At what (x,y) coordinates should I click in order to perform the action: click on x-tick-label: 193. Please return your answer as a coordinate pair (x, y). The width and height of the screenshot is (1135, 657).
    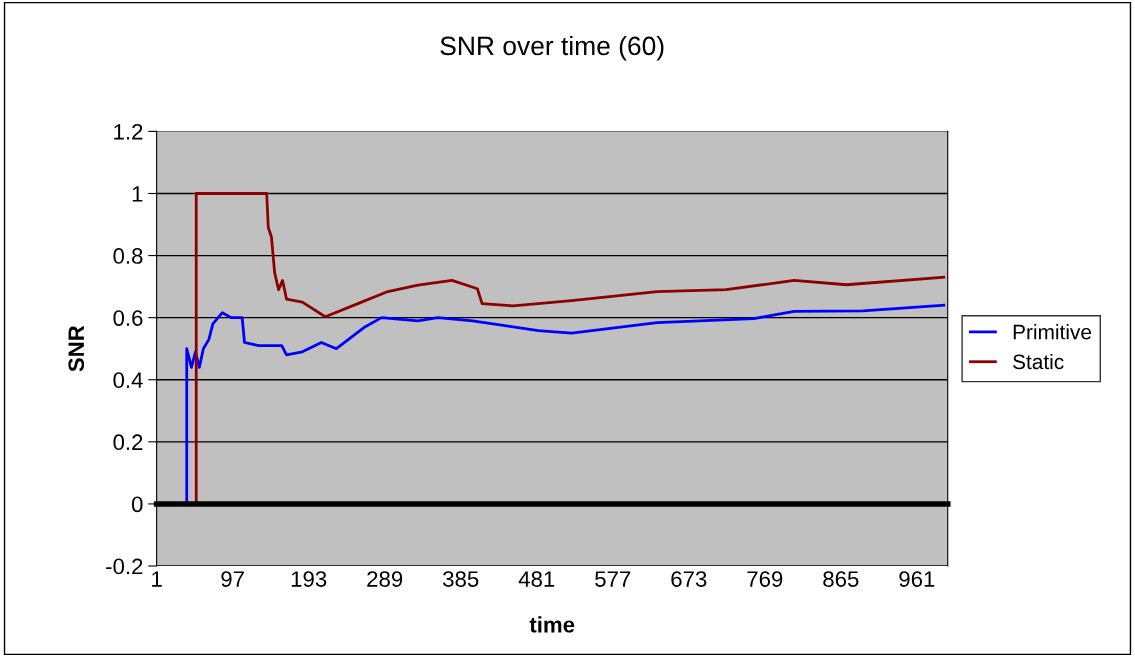
    Looking at the image, I should click on (309, 579).